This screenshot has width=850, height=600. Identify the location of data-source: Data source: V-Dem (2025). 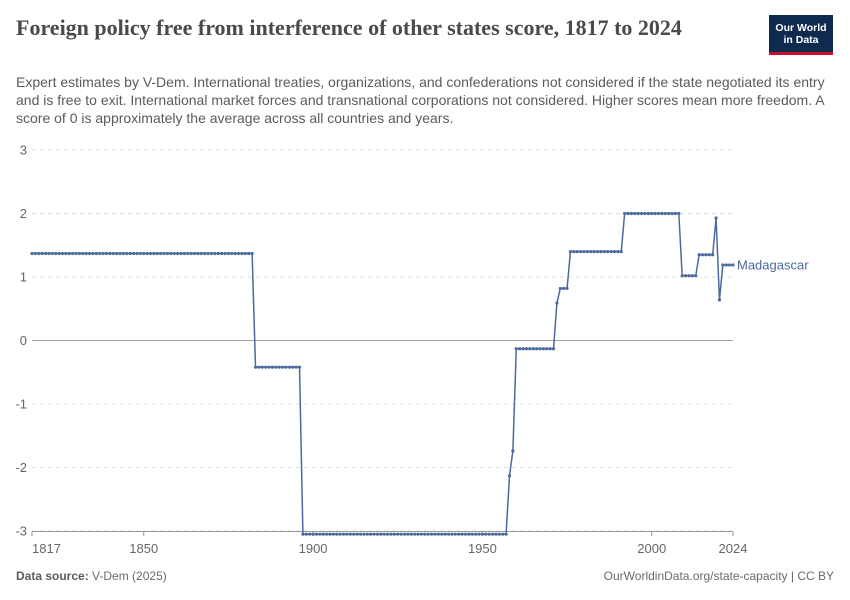
(91, 576).